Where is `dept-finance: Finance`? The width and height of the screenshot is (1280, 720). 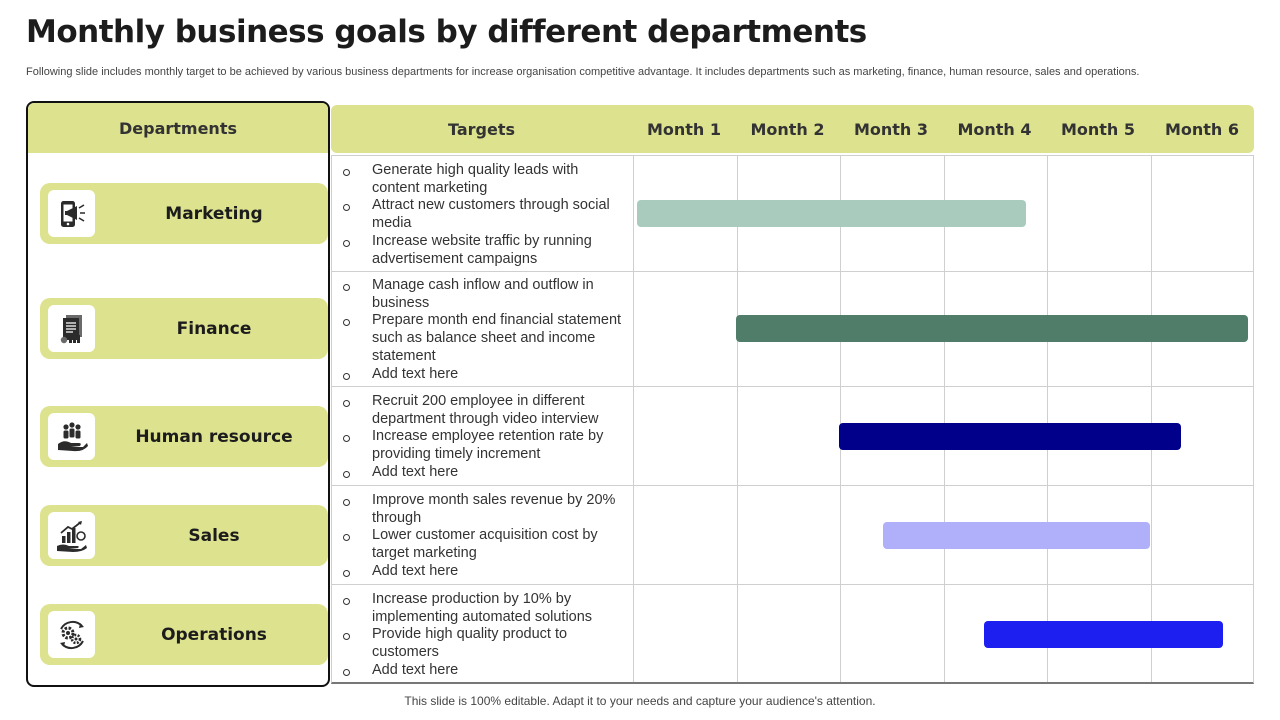 dept-finance: Finance is located at coordinates (184, 328).